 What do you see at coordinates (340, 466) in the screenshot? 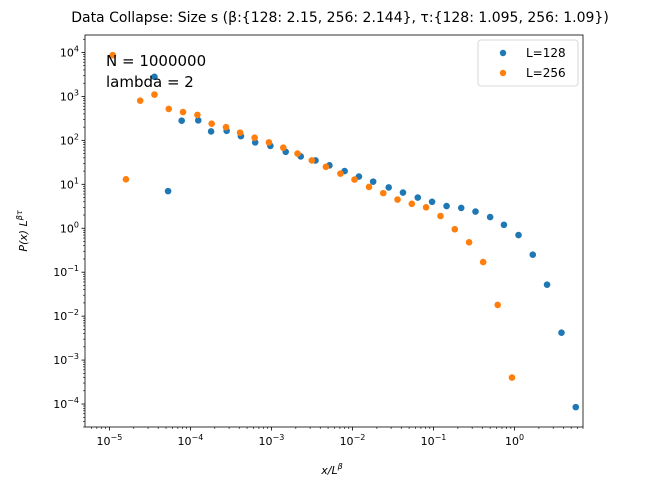
I see `x-axis-label-sup: β` at bounding box center [340, 466].